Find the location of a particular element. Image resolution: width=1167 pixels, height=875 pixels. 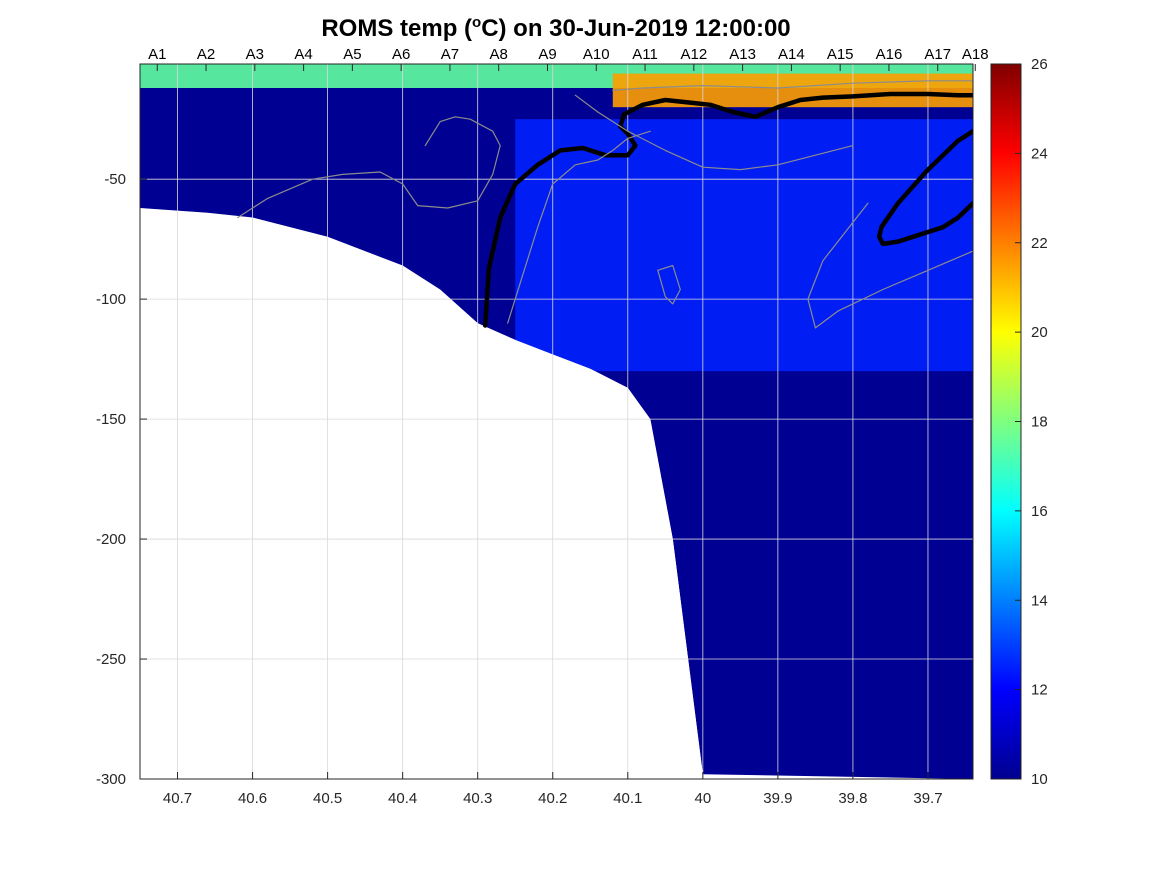

y-axis-ticks: -300 -250 -200 -150 -100 -50 is located at coordinates (121, 479).